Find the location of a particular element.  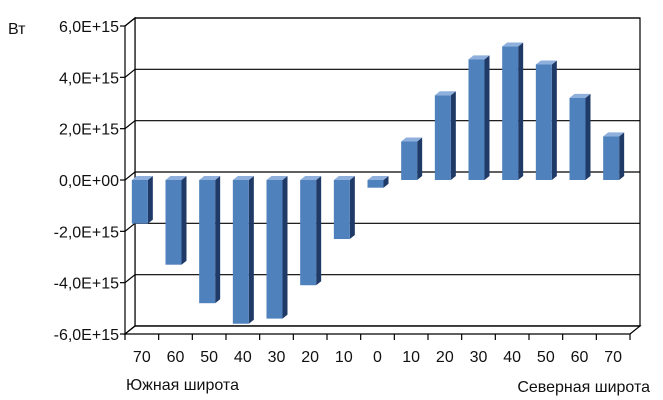

y-tick-label: 6,0E+15 is located at coordinates (89, 27).